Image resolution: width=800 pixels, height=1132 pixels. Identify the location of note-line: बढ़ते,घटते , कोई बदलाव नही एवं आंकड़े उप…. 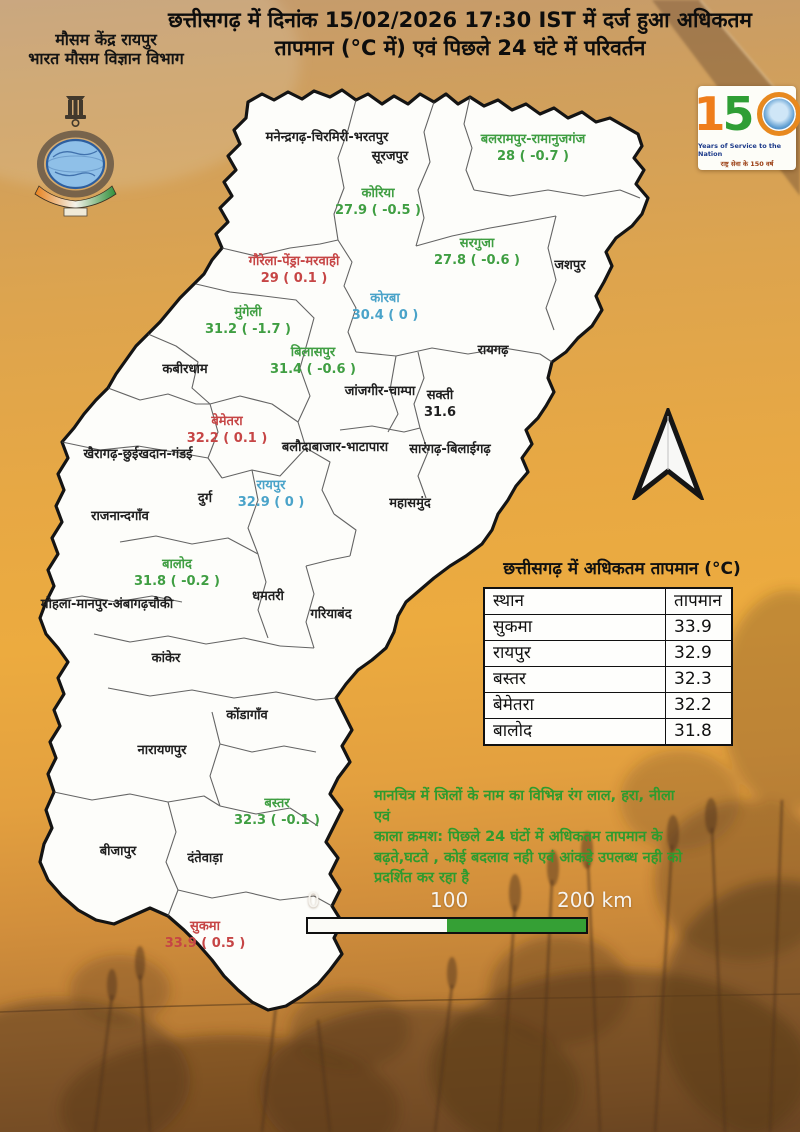
(528, 857).